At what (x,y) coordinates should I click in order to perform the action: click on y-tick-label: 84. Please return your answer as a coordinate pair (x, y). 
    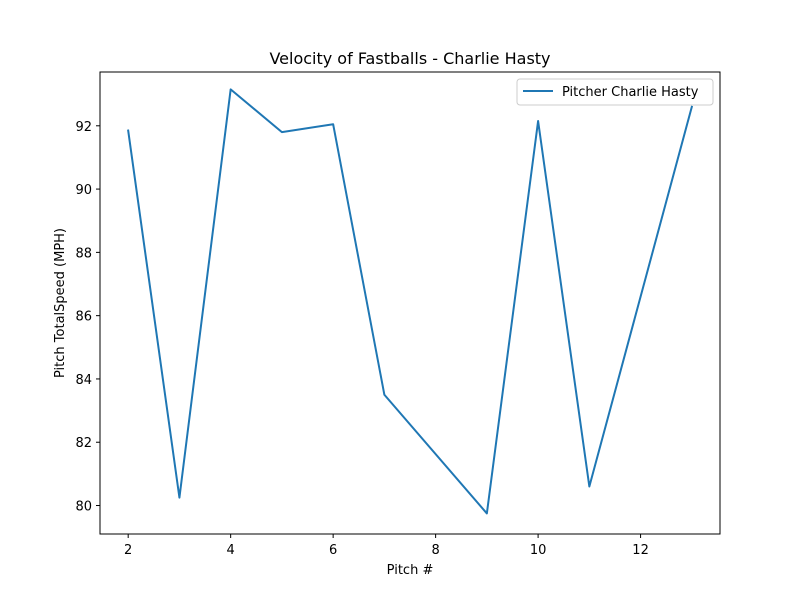
    Looking at the image, I should click on (83, 380).